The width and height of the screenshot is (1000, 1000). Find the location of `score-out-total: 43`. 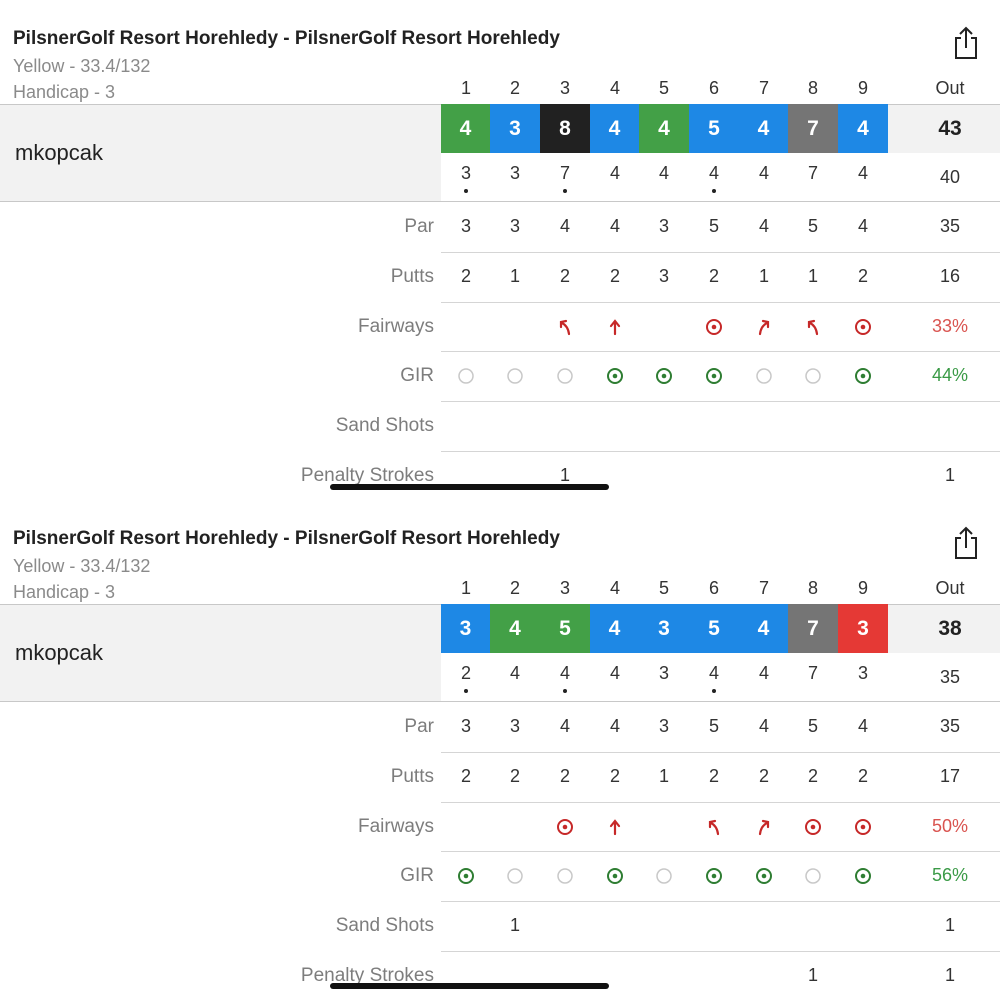

score-out-total: 43 is located at coordinates (950, 128).